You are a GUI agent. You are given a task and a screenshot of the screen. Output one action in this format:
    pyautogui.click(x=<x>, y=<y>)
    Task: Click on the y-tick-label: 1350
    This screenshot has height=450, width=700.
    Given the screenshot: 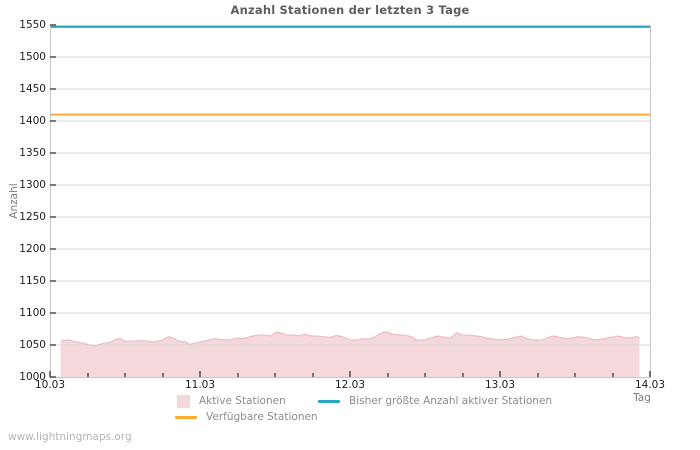 What is the action you would take?
    pyautogui.click(x=32, y=153)
    